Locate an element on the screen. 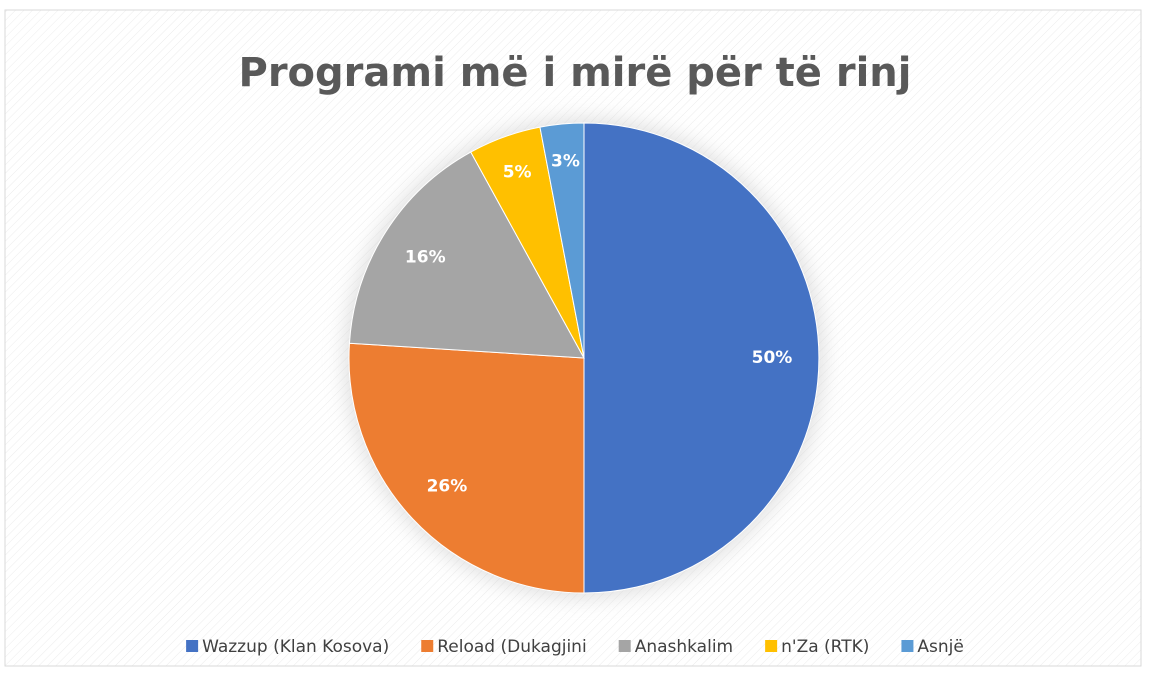 Image resolution: width=1149 pixels, height=675 pixels. value-label: 50% is located at coordinates (772, 358).